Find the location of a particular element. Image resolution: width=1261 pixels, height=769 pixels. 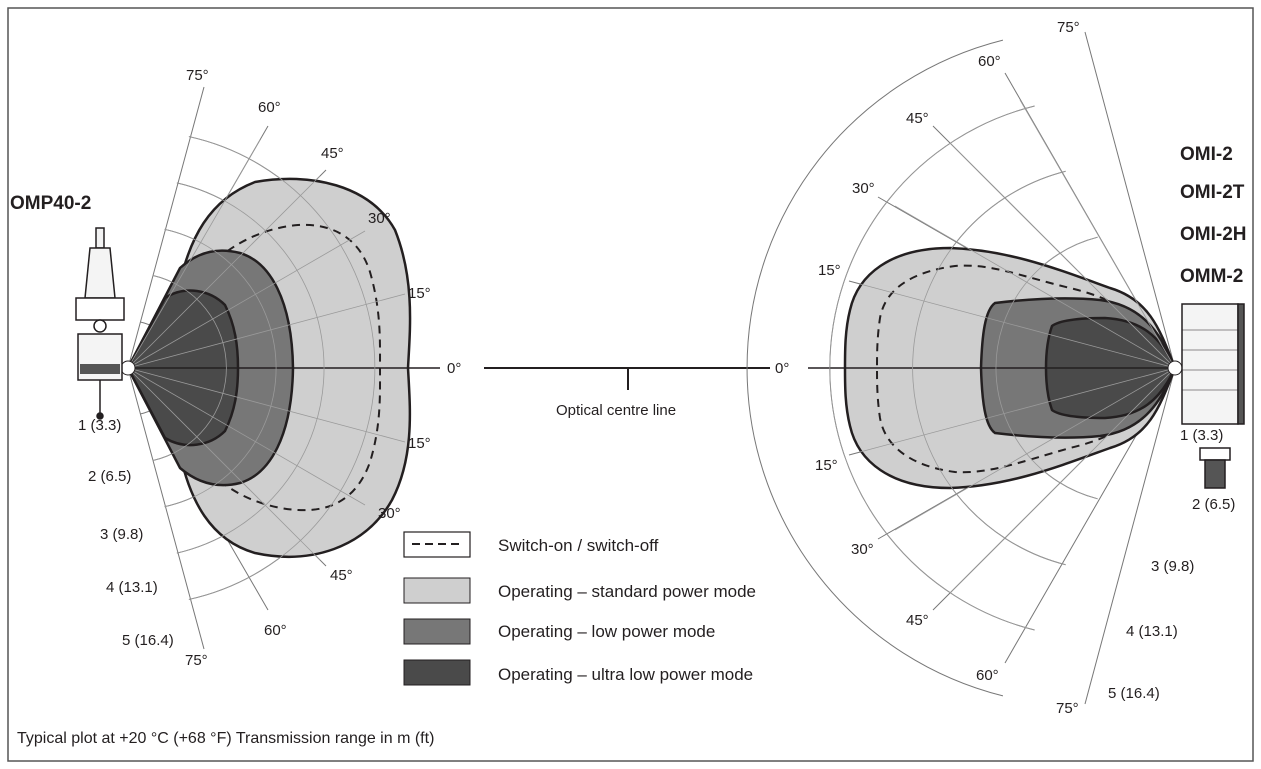

left-angle-label-30-lower: 30° is located at coordinates (389, 513).